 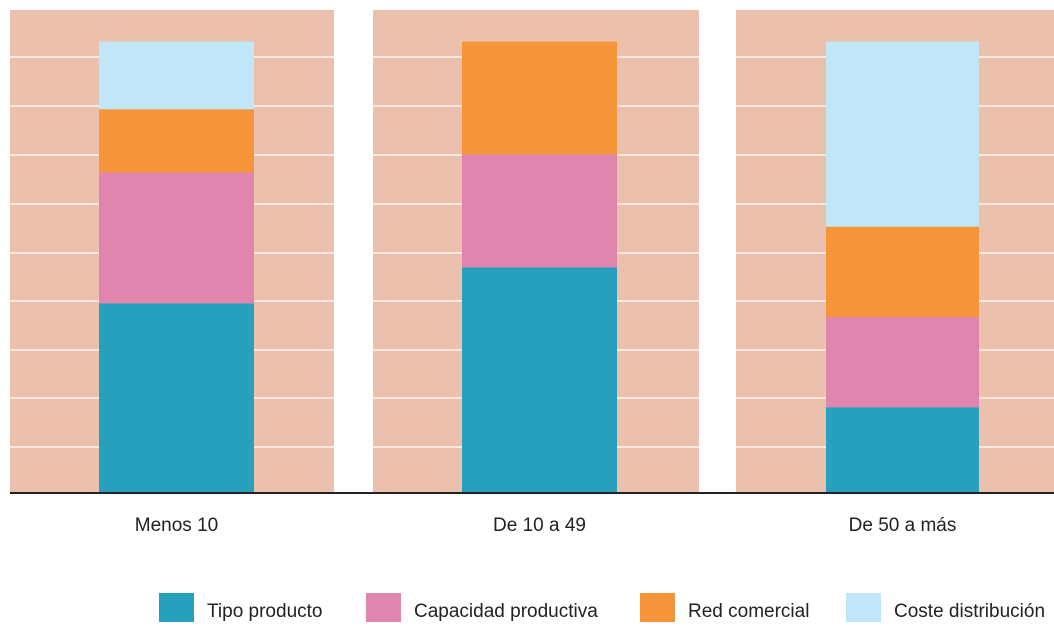 I want to click on x-tick-label-2: De 10 a 49, so click(x=539, y=525).